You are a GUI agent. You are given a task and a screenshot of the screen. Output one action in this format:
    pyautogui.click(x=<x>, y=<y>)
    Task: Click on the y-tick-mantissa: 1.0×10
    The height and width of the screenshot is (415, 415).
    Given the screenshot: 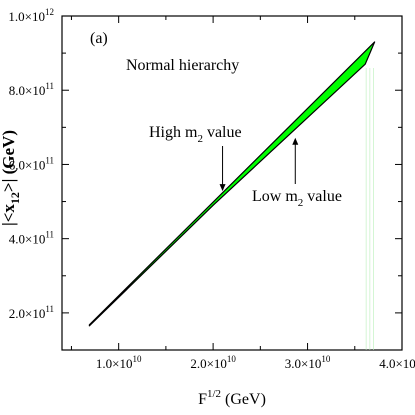 What is the action you would take?
    pyautogui.click(x=26, y=16)
    